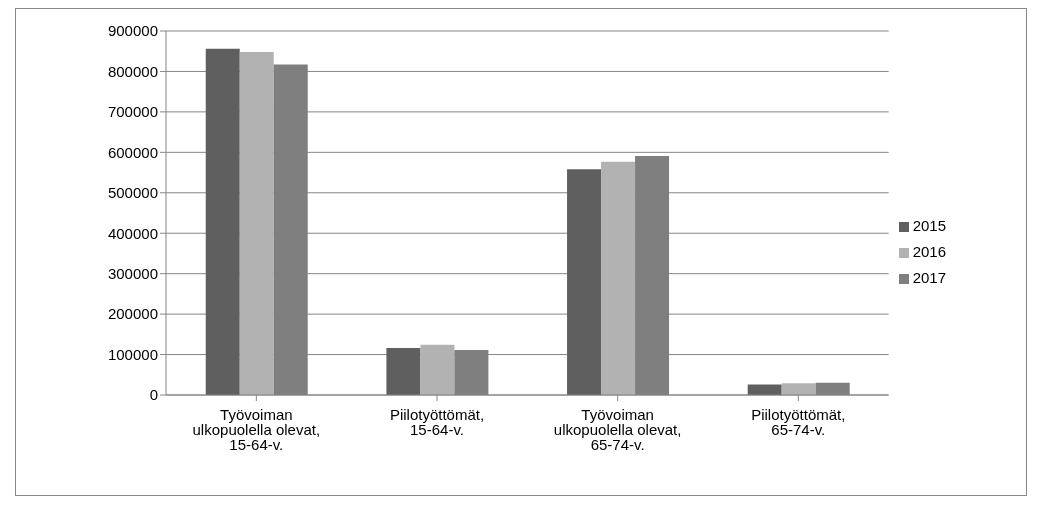 This screenshot has width=1042, height=508. I want to click on x-tick-label: Piilotyöttömät, 15-64-v., so click(437, 421).